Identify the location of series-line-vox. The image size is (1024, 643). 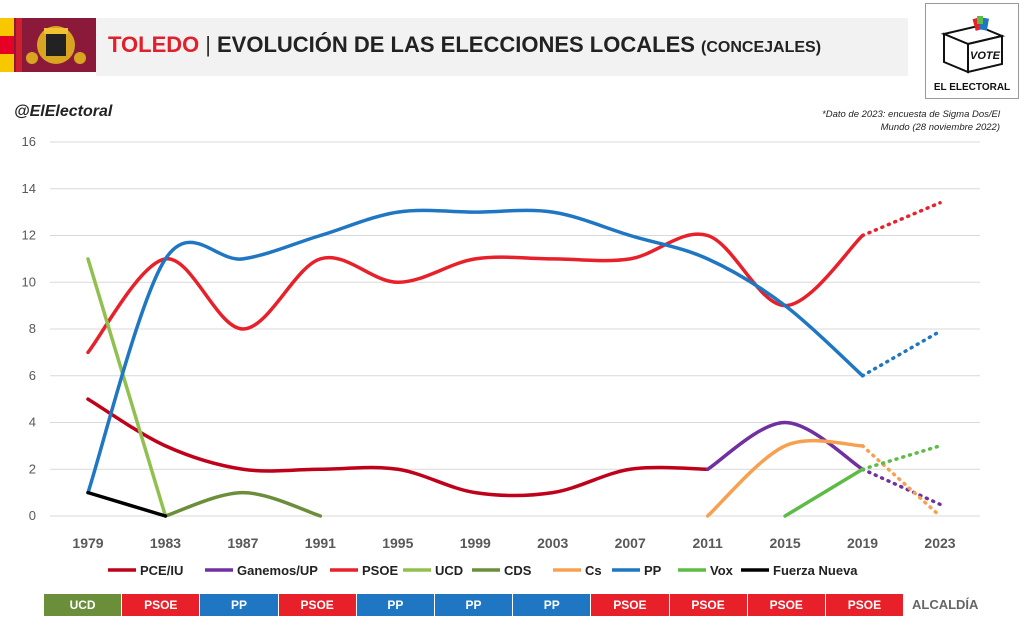
(824, 492).